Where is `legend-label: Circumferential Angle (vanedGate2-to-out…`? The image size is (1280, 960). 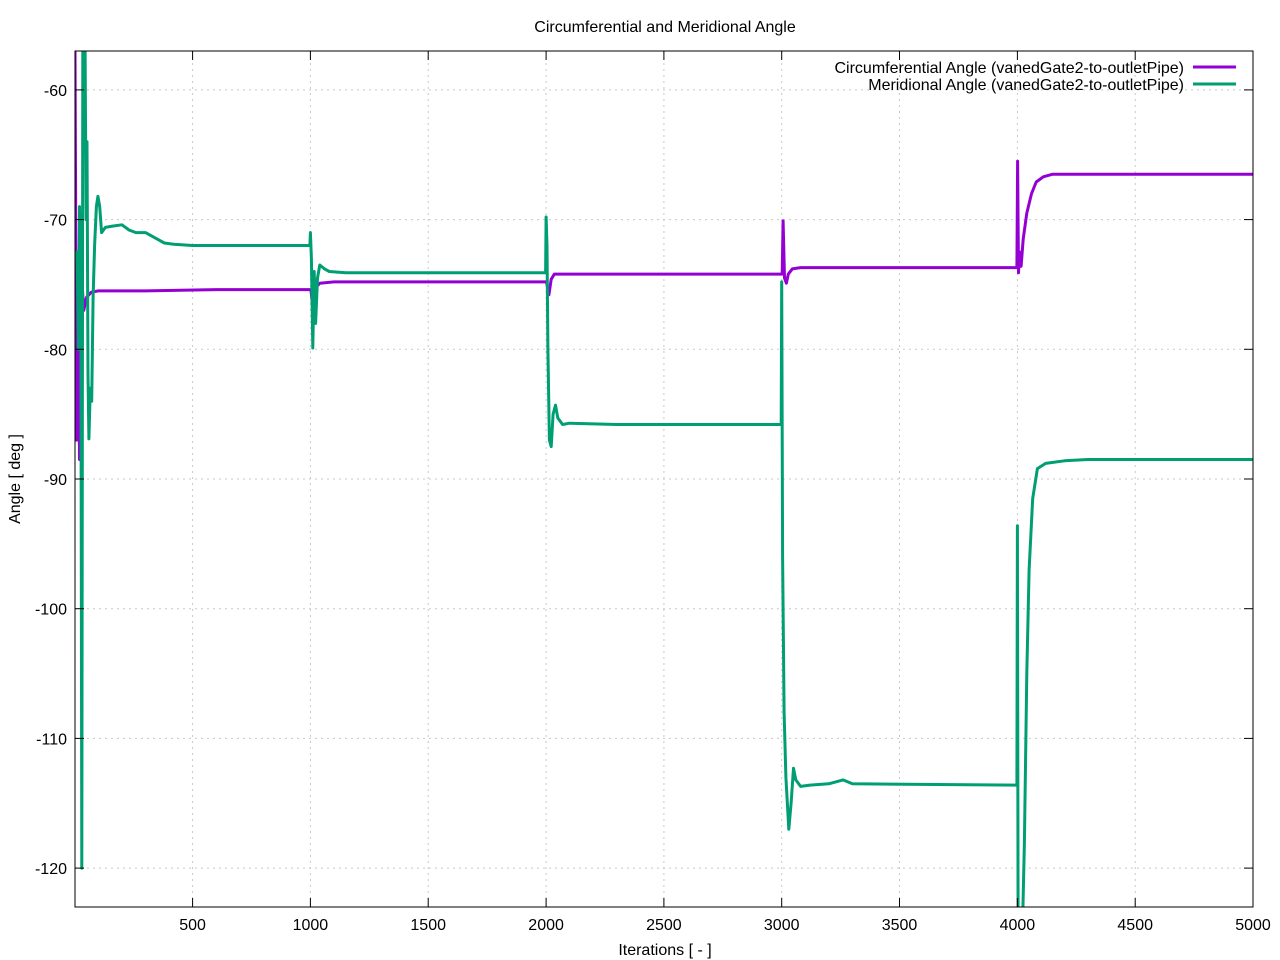 legend-label: Circumferential Angle (vanedGate2-to-out… is located at coordinates (1009, 68).